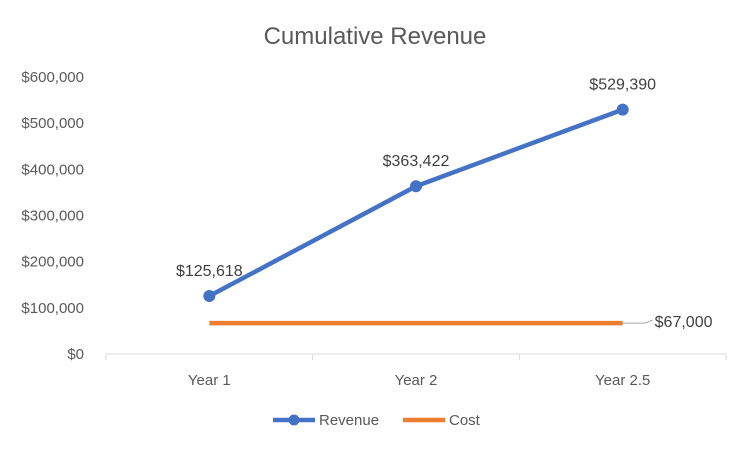 This screenshot has width=750, height=450. Describe the element at coordinates (75, 354) in the screenshot. I see `y-tick-label: $0` at that location.